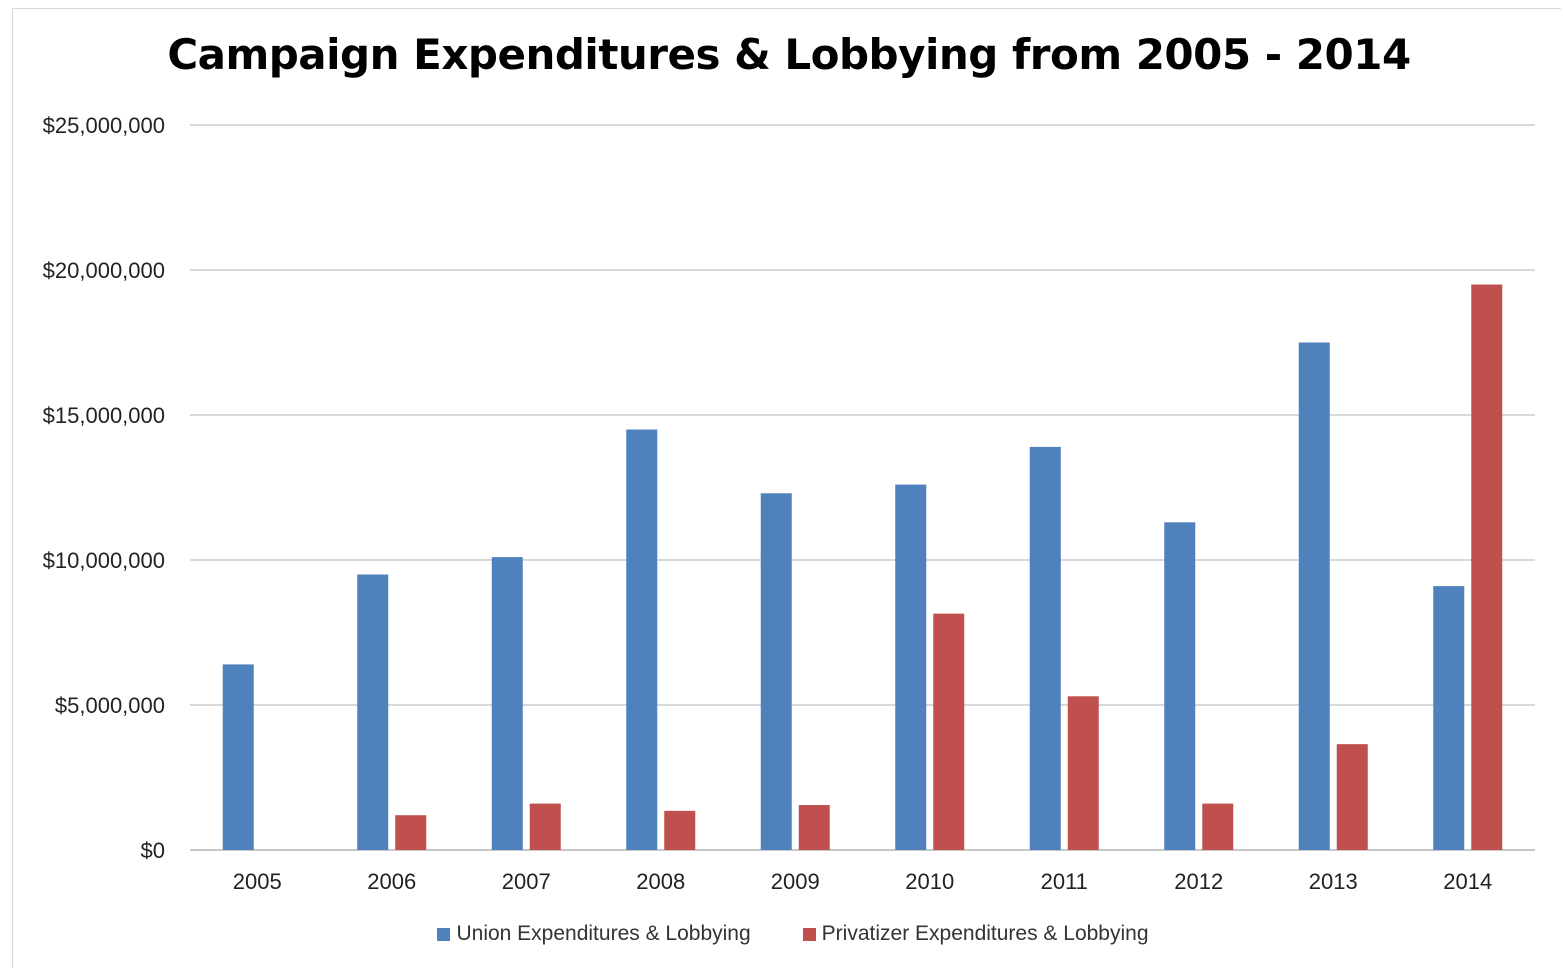  What do you see at coordinates (862, 881) in the screenshot?
I see `x-axis-ticks: 2005 2006 2007 2008 2009 2010 2011 2012 2013 2014` at bounding box center [862, 881].